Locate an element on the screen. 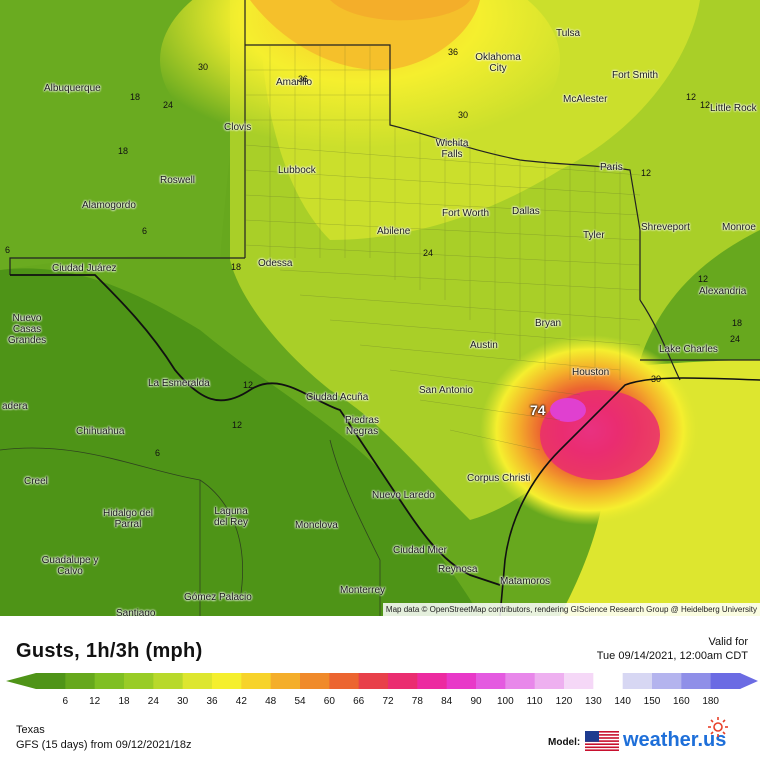  city-label: Odessa is located at coordinates (275, 263).